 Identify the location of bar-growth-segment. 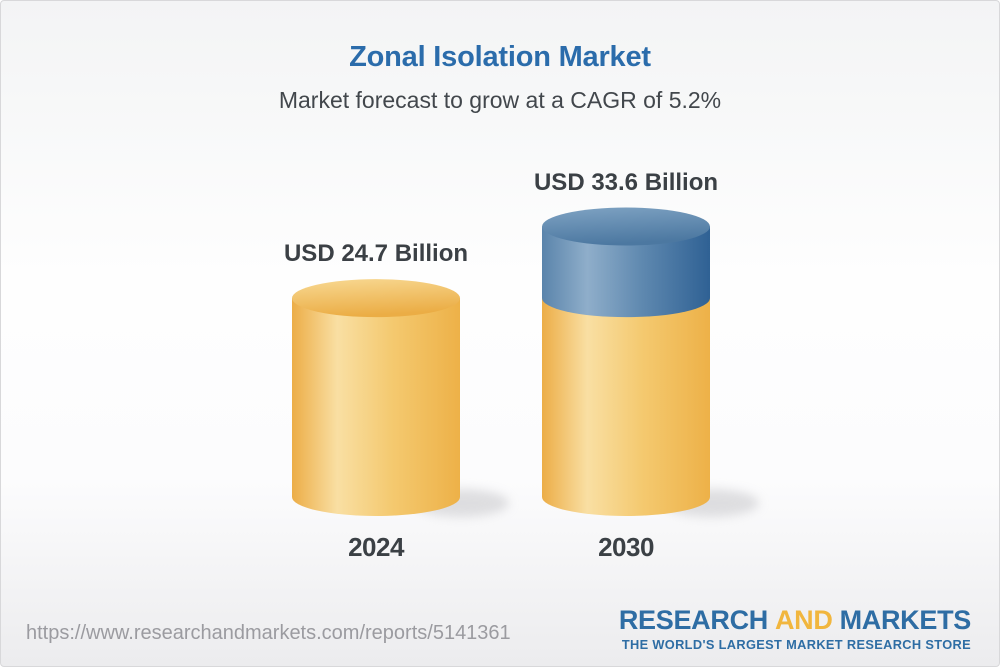
(626, 272).